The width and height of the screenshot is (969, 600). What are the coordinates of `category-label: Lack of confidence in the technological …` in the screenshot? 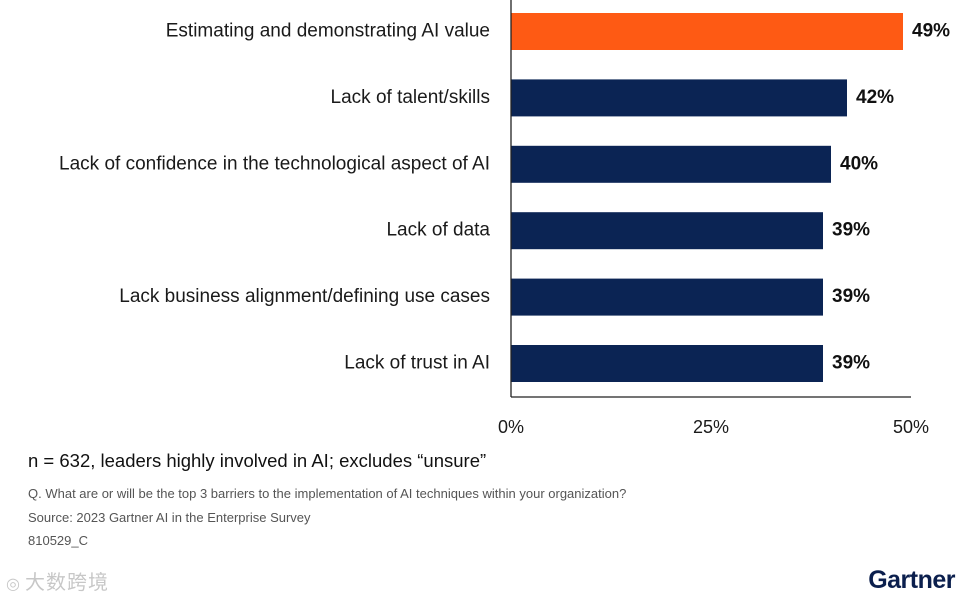 It's located at (274, 163).